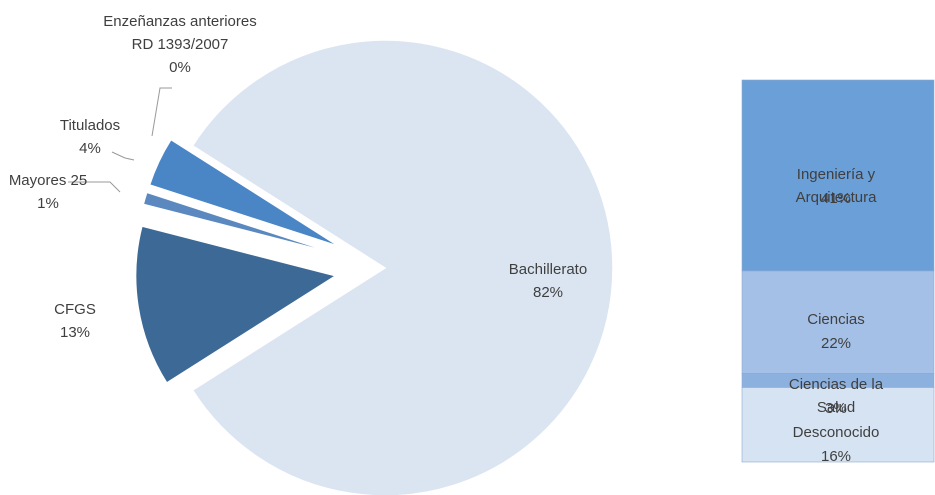 Image resolution: width=935 pixels, height=495 pixels. I want to click on slice-label: Bachillerato, so click(548, 269).